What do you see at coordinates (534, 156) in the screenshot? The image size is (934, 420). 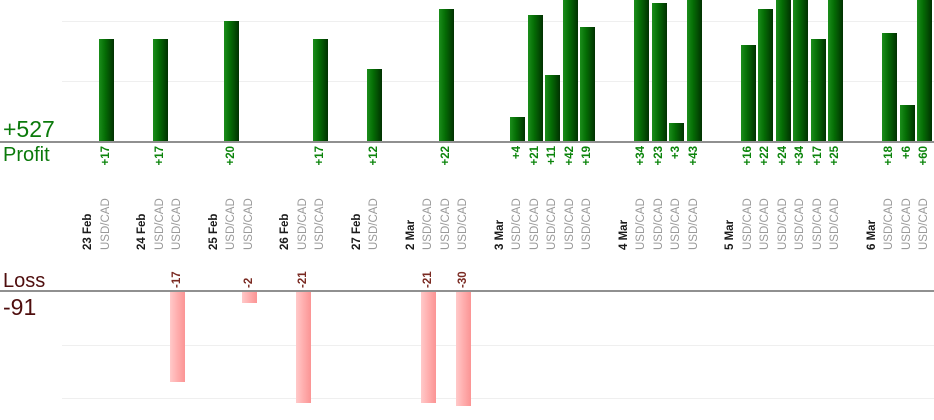 I see `profit-value-label: +21` at bounding box center [534, 156].